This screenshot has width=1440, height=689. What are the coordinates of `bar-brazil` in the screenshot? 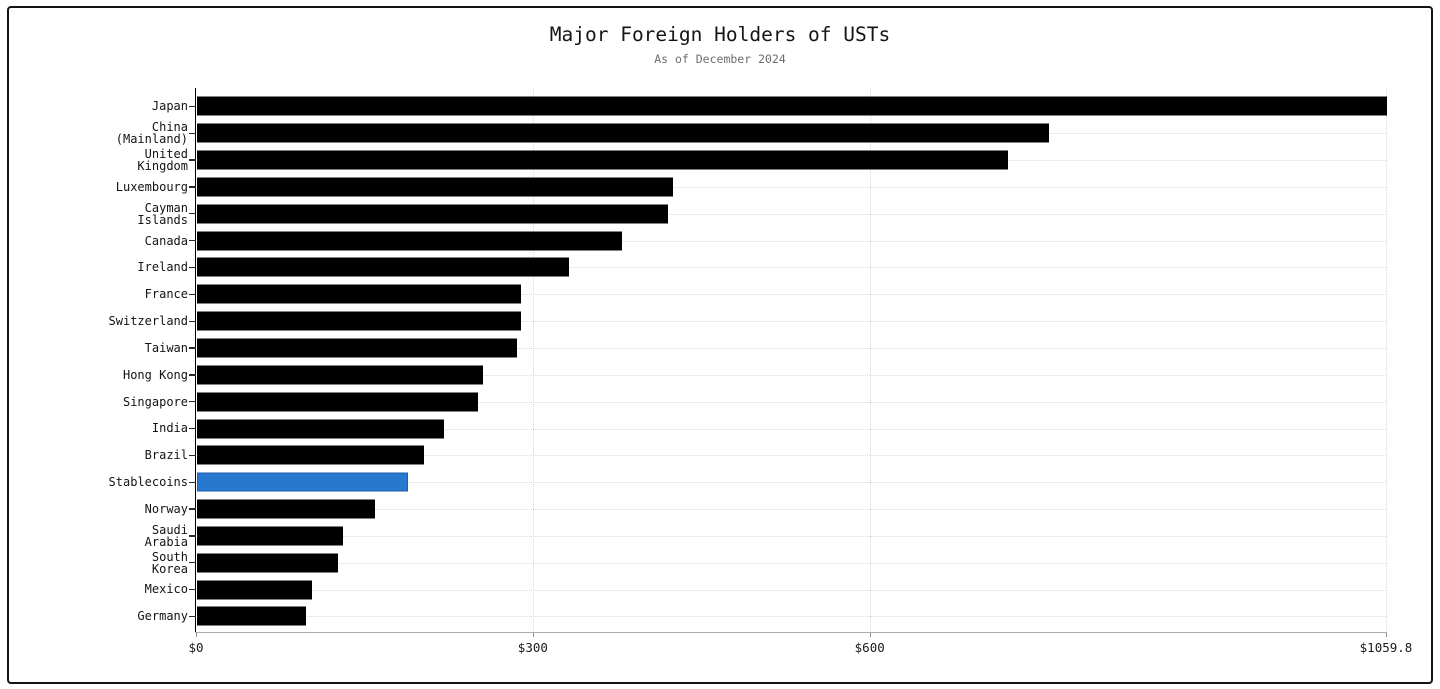 It's located at (310, 455).